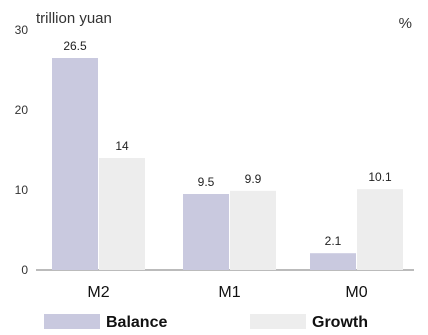 This screenshot has width=428, height=335. Describe the element at coordinates (405, 23) in the screenshot. I see `right-unit-label: %` at that location.